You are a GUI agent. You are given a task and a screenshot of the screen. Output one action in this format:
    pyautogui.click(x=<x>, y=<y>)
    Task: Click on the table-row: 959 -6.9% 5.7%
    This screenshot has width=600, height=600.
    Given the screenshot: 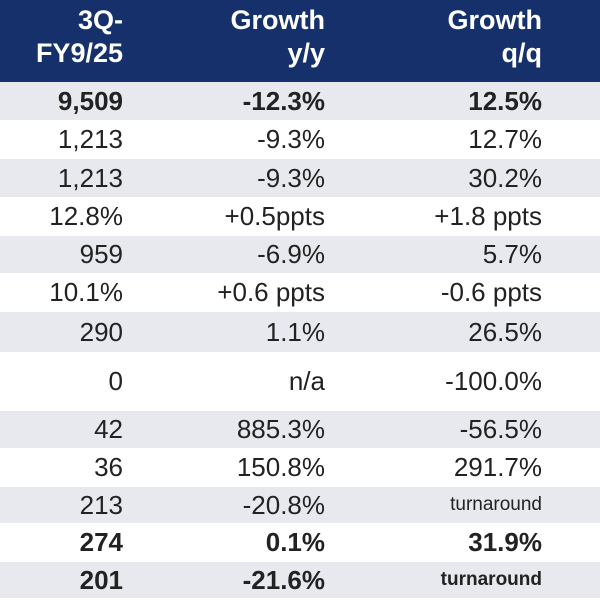 What is the action you would take?
    pyautogui.click(x=300, y=255)
    